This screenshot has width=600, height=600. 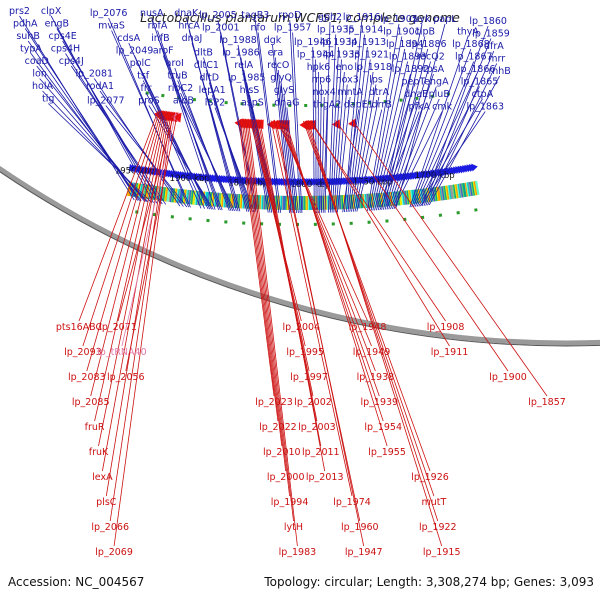 What do you see at coordinates (143, 76) in the screenshot?
I see `forward-gene-label: tsf` at bounding box center [143, 76].